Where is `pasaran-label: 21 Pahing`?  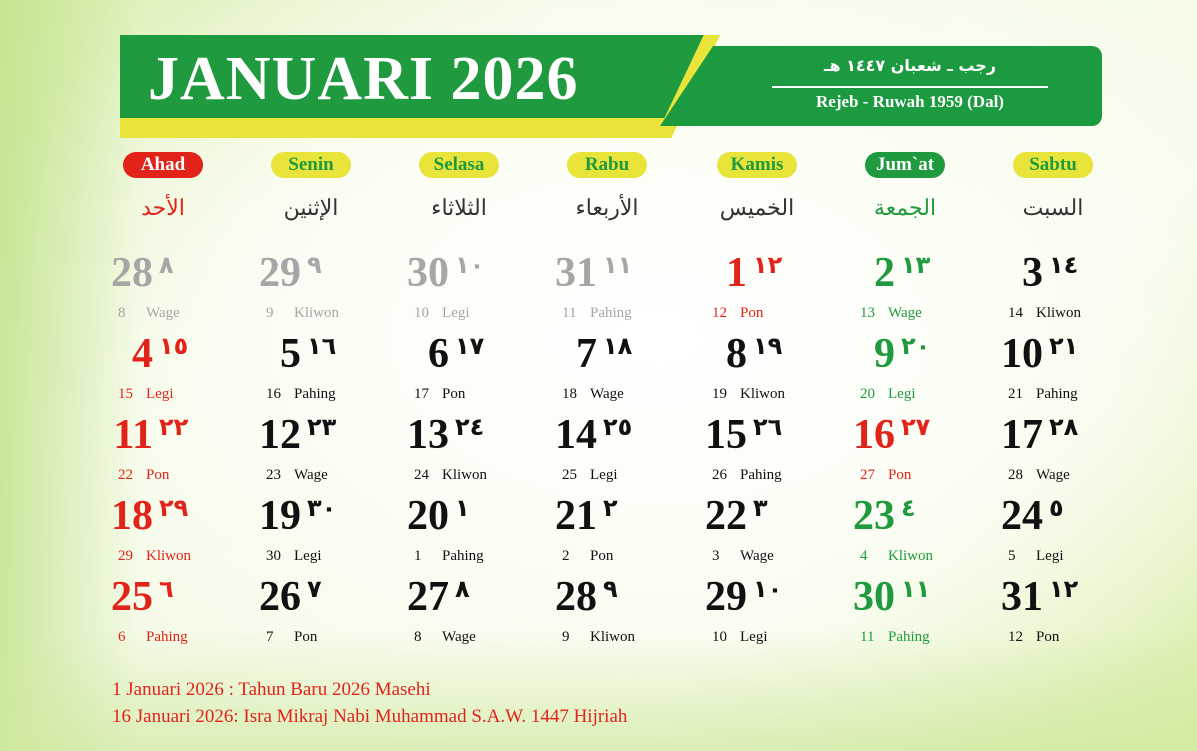 pasaran-label: 21 Pahing is located at coordinates (1043, 394).